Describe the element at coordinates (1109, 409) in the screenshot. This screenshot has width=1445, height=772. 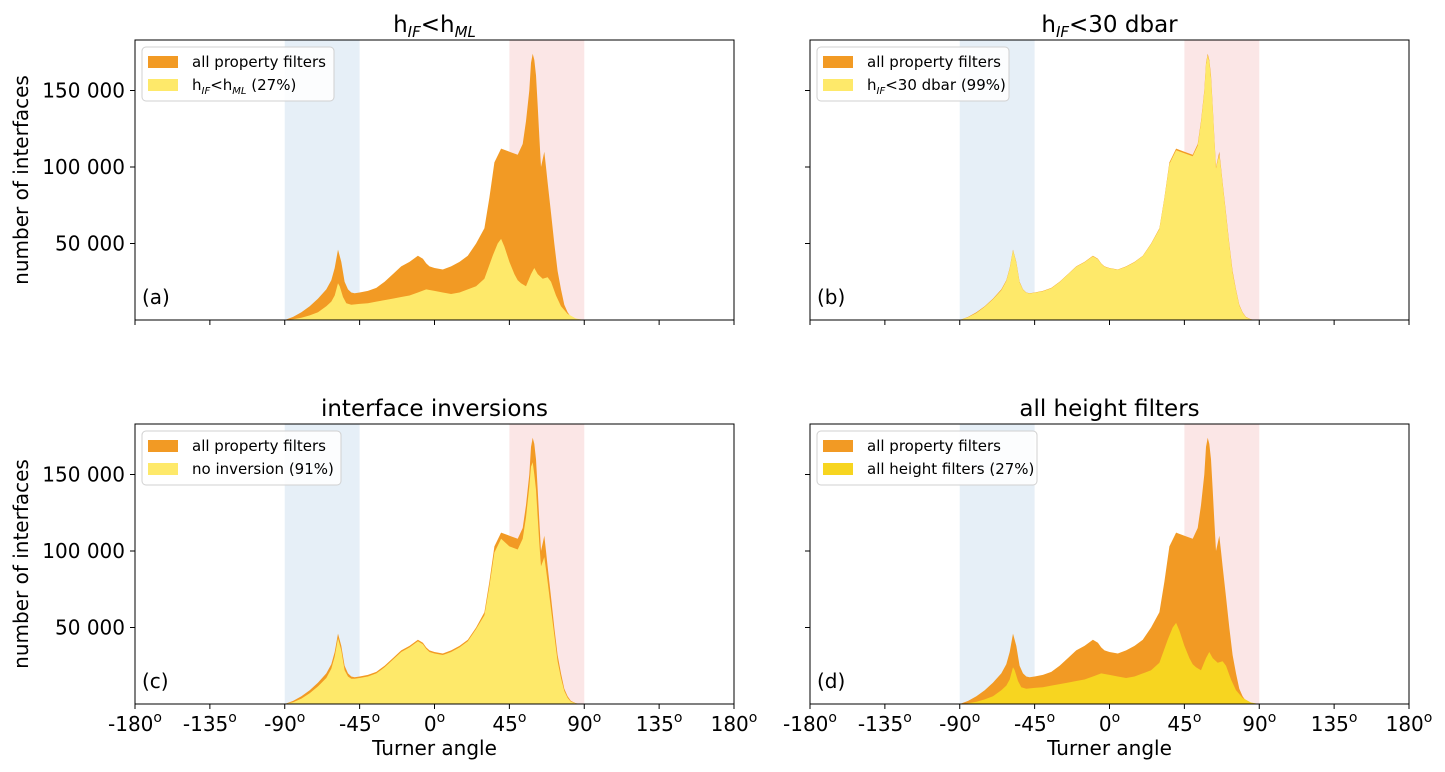
I see `panel-title: all height filters` at that location.